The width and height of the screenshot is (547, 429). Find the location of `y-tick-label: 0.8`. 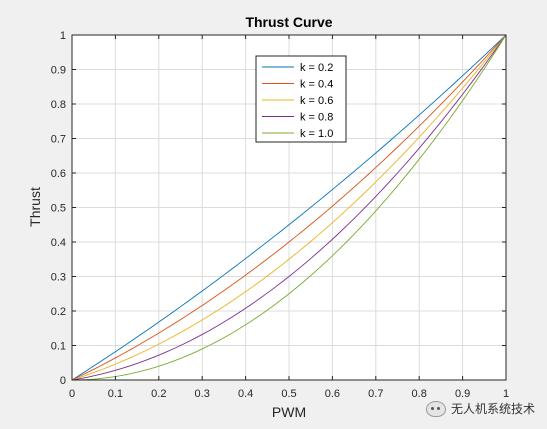

y-tick-label: 0.8 is located at coordinates (58, 105).